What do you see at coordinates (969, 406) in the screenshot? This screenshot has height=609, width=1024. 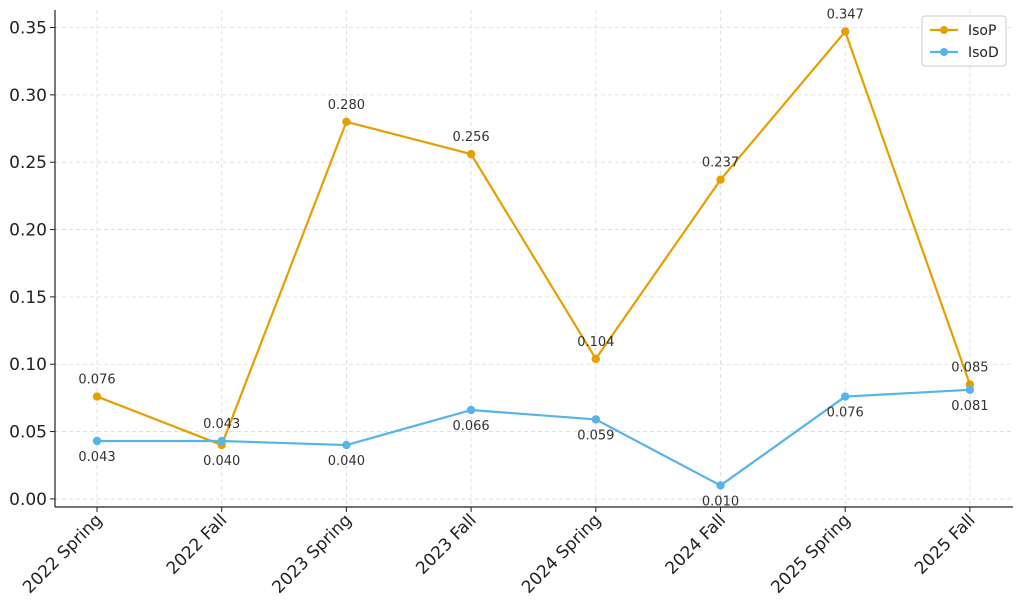 I see `data-label: 0.081` at bounding box center [969, 406].